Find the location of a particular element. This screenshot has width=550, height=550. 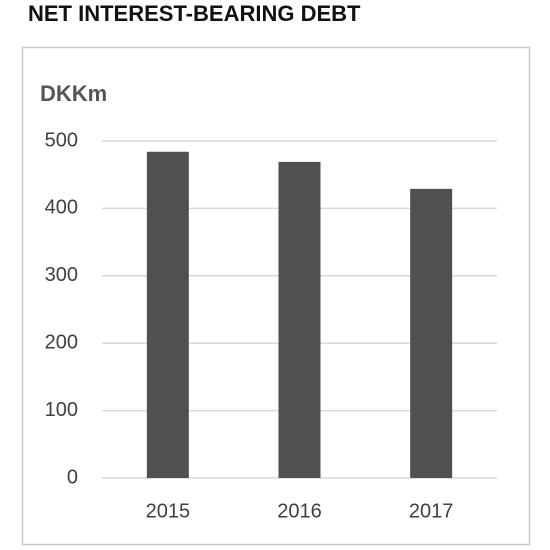

y-tick-label: 400 is located at coordinates (61, 208).